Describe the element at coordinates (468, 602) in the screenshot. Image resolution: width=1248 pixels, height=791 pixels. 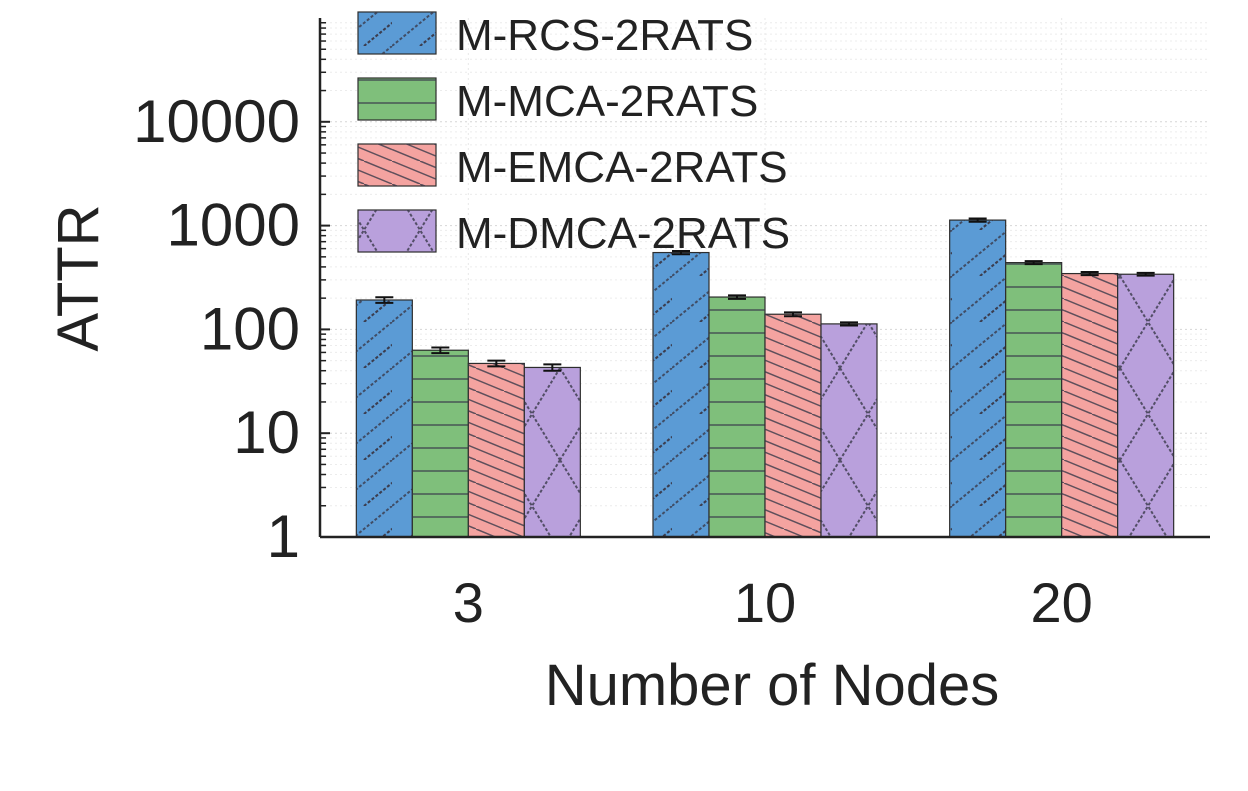
I see `x-tick-label: 3` at that location.